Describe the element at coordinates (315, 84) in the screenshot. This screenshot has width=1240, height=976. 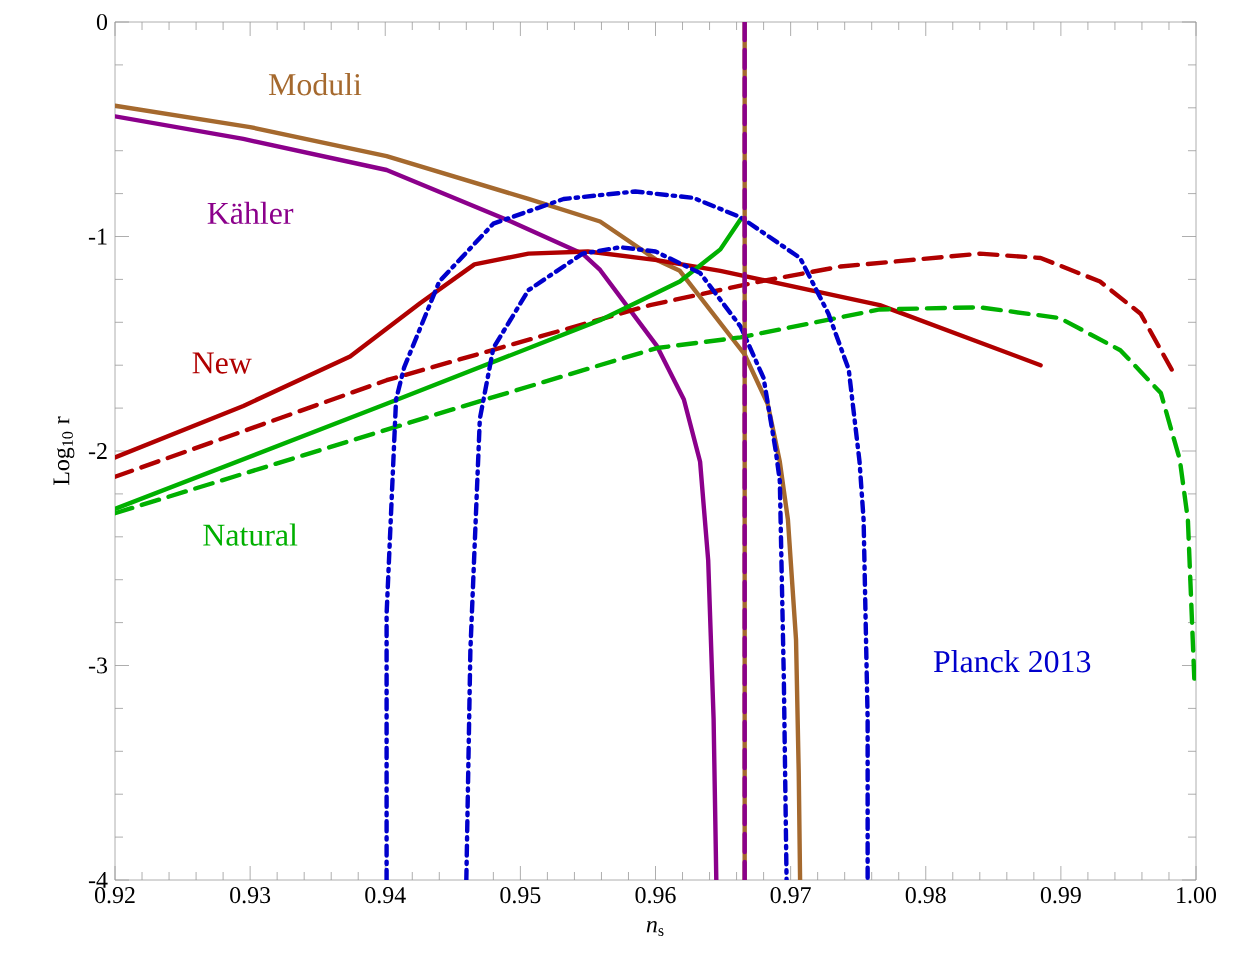
I see `series-label: Moduli` at that location.